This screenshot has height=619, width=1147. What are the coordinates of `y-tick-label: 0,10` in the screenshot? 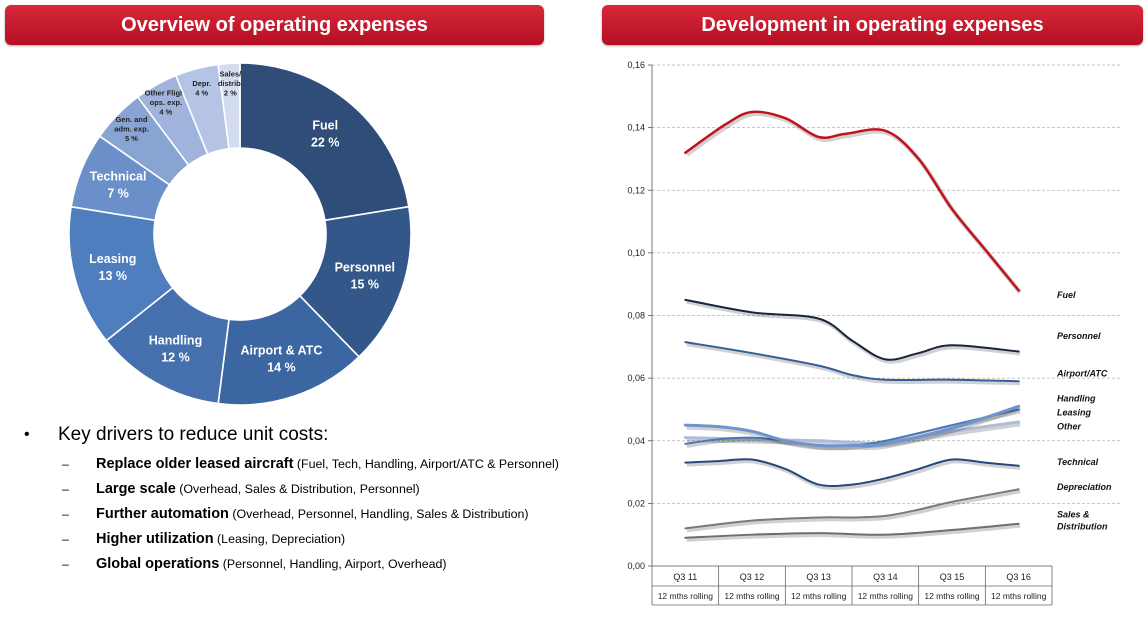 It's located at (636, 253).